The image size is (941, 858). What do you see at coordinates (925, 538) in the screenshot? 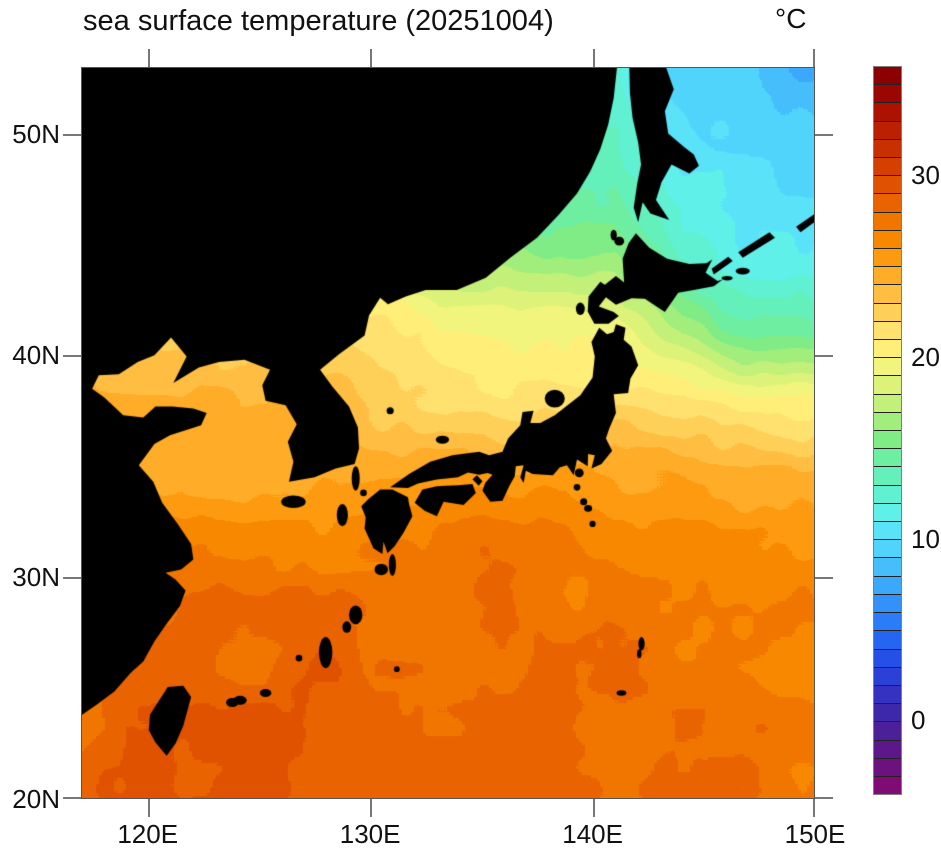
I see `colorbar-tick-label: 10` at bounding box center [925, 538].